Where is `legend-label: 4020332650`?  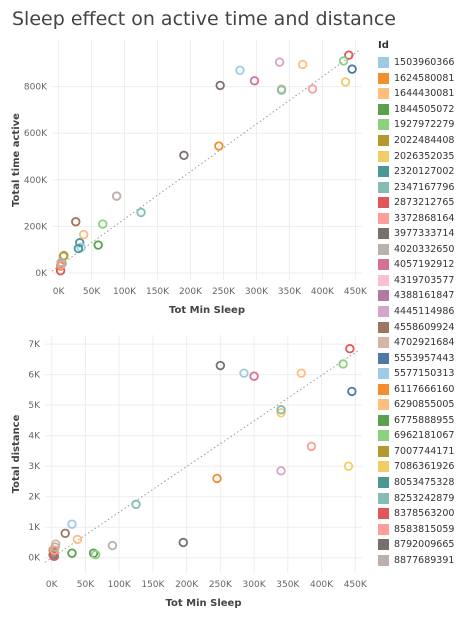 legend-label: 4020332650 is located at coordinates (424, 249).